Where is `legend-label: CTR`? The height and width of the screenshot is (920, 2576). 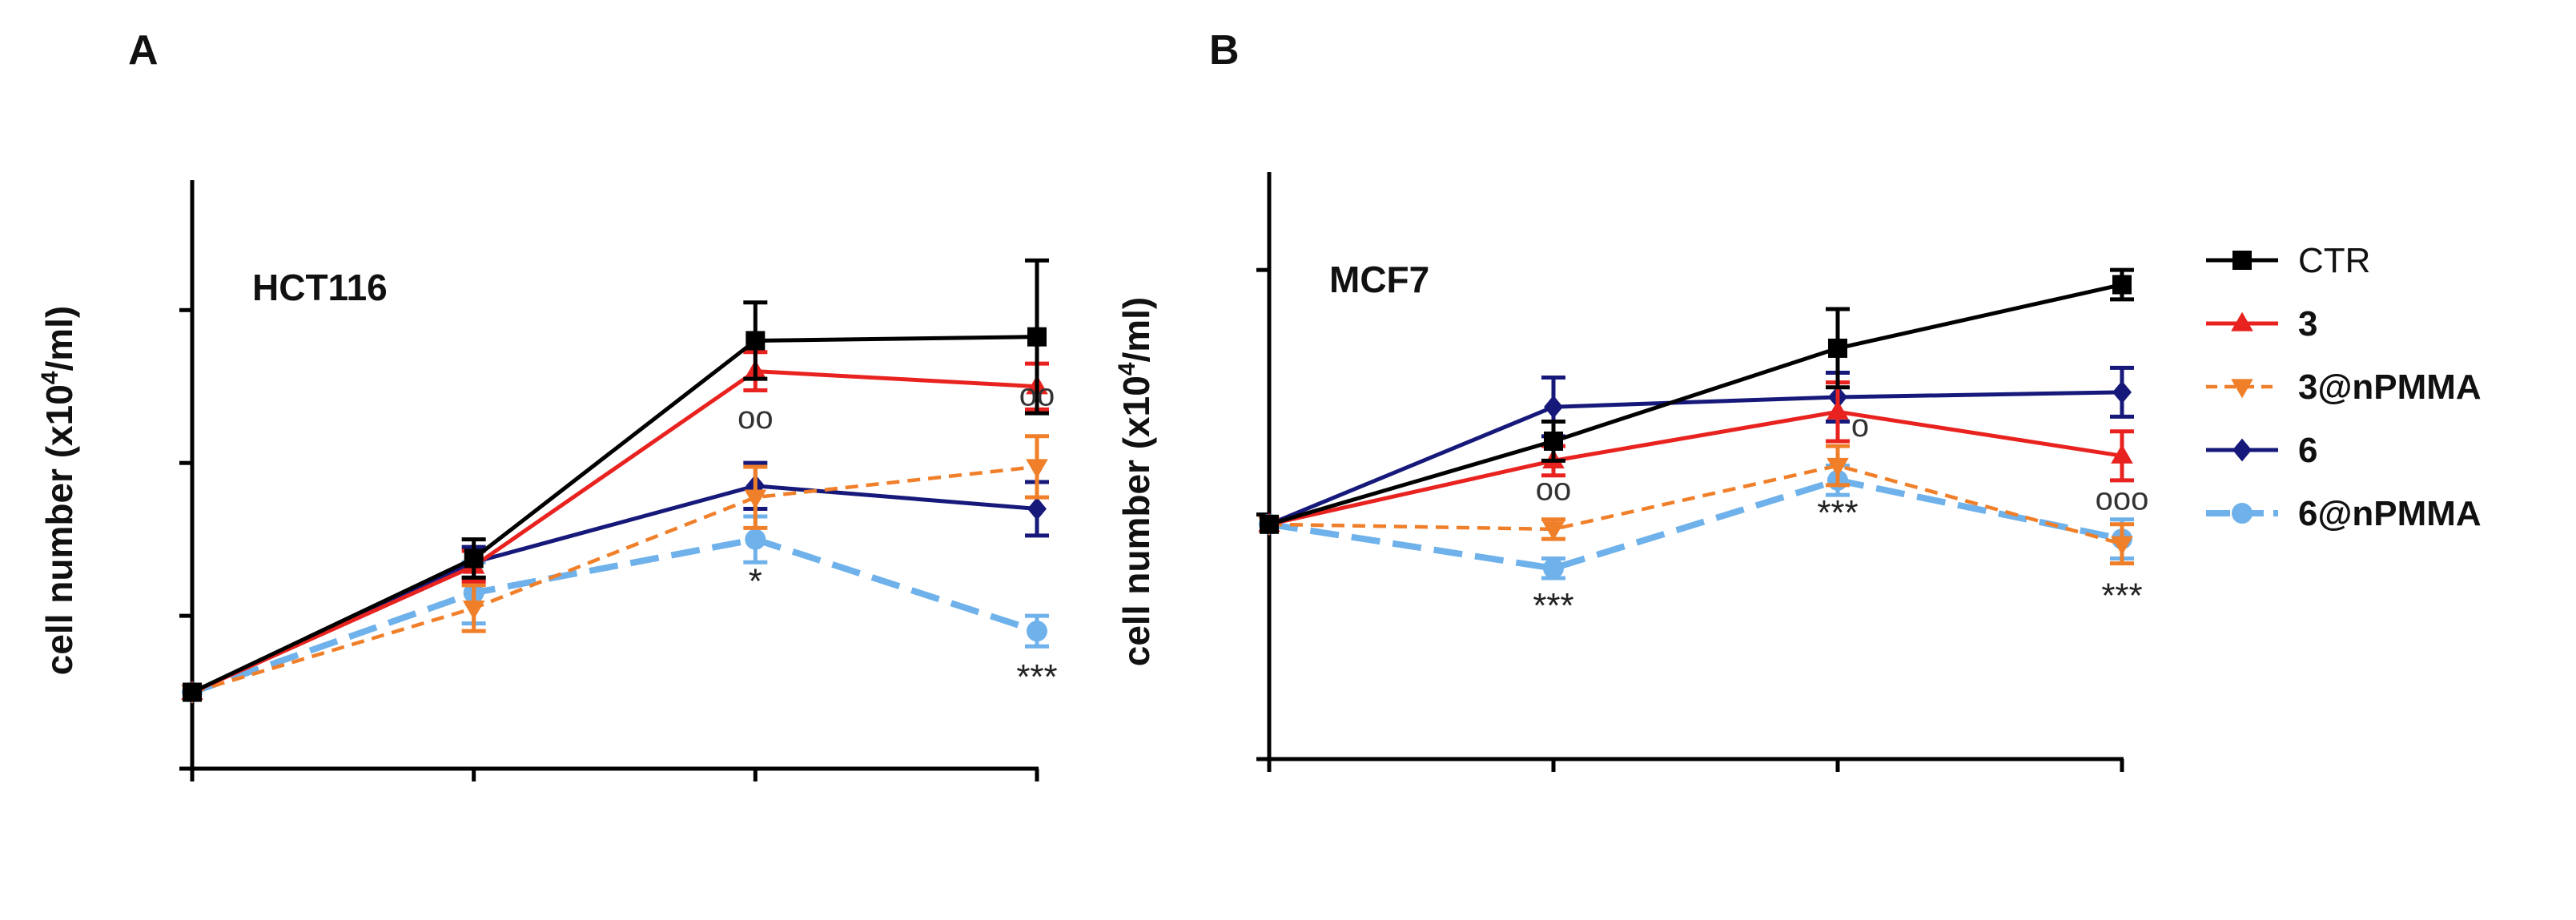
legend-label: CTR is located at coordinates (2334, 260).